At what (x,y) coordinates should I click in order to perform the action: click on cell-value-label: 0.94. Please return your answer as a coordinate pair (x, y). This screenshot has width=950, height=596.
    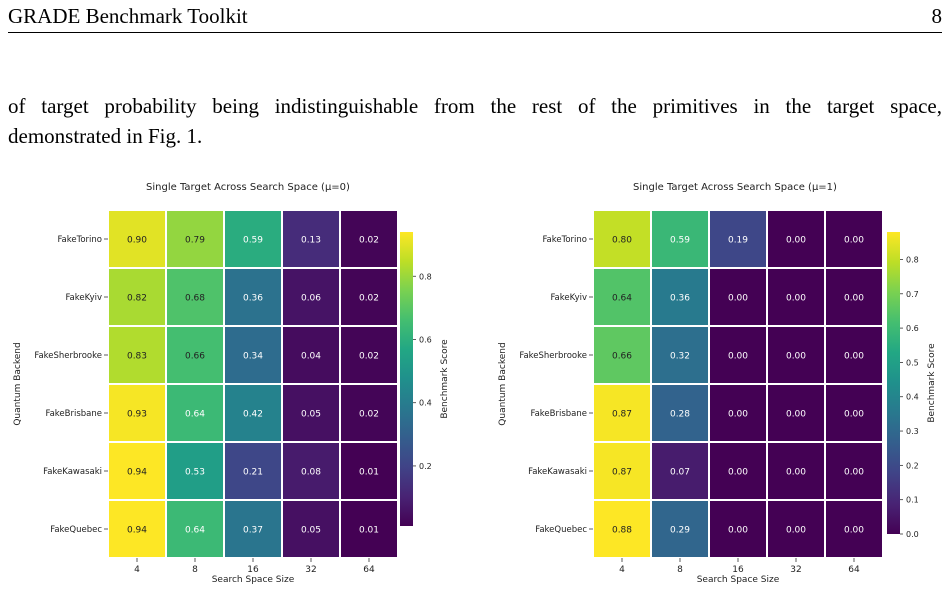
    Looking at the image, I should click on (137, 473).